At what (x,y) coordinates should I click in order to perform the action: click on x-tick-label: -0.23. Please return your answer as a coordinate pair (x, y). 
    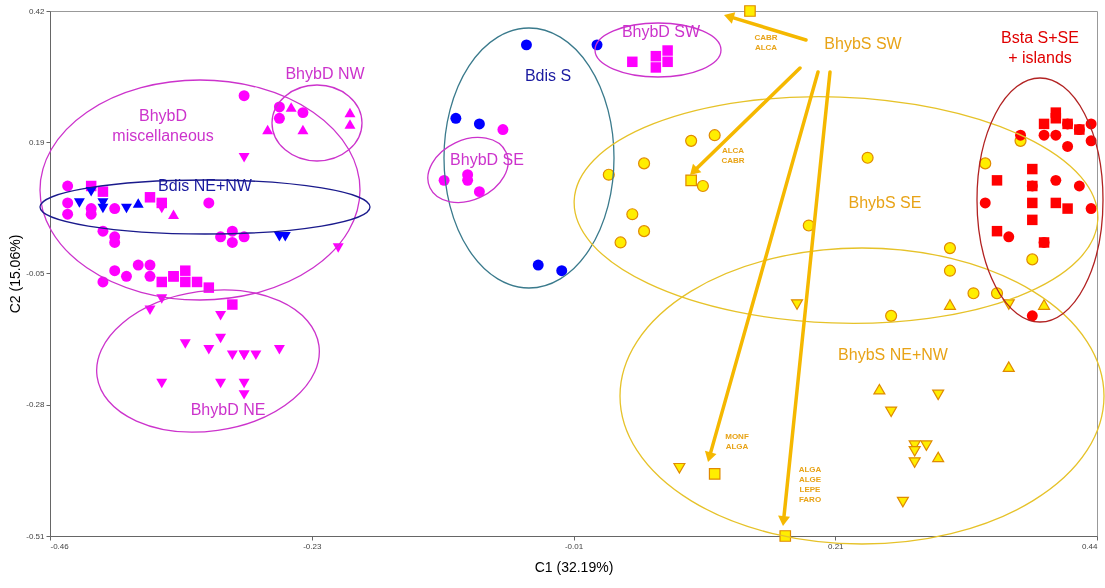
    Looking at the image, I should click on (312, 546).